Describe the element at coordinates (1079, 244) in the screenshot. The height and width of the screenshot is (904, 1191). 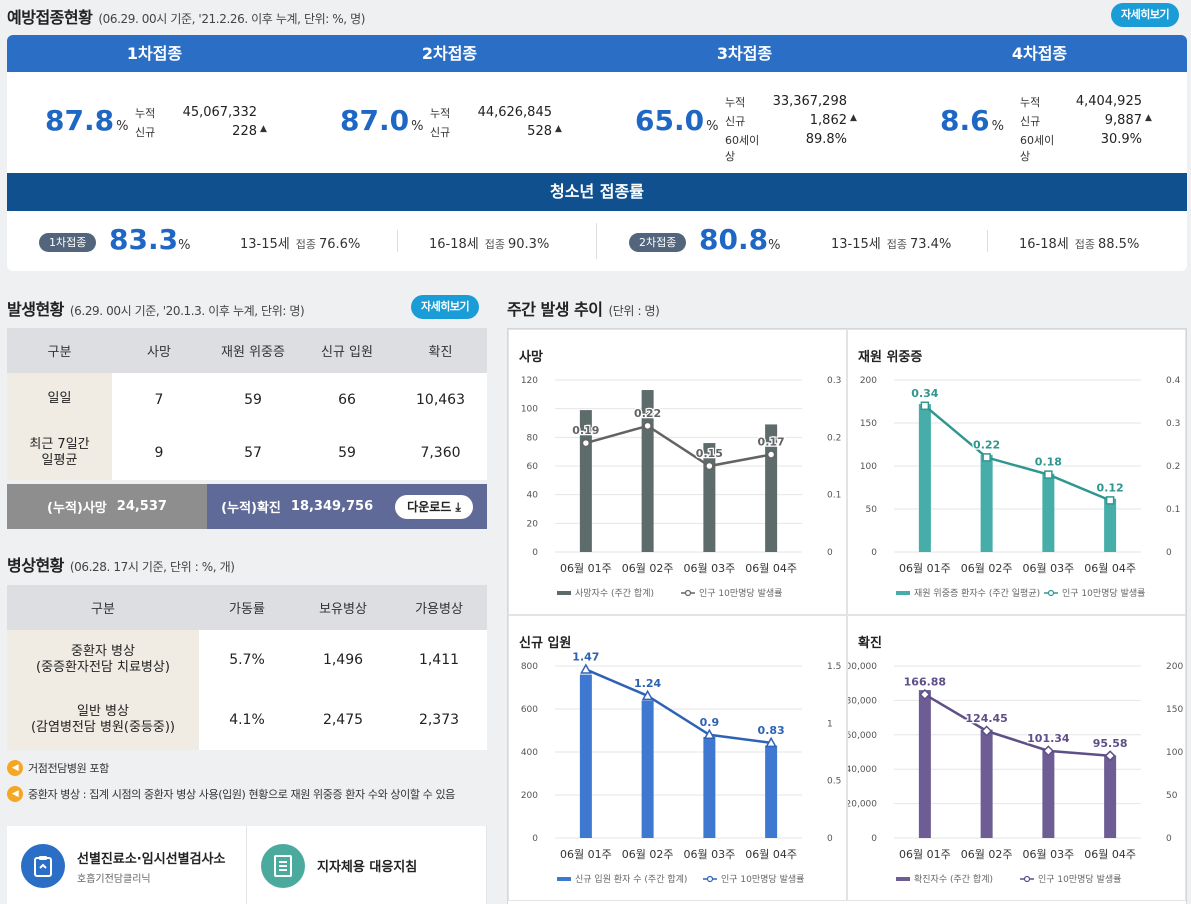
I see `teen-stat: 16-18세 접종 88.5%` at that location.